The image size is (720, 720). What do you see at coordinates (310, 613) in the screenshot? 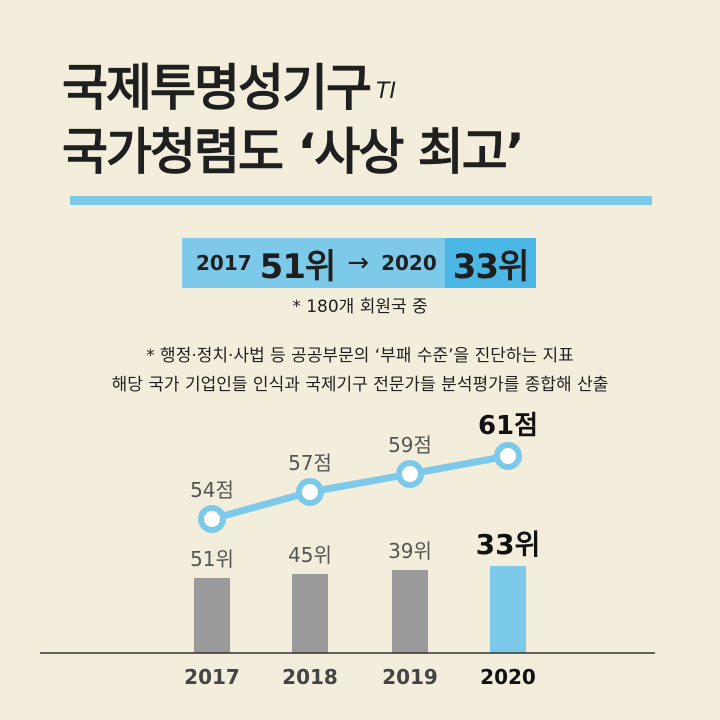
I see `bar-2018` at bounding box center [310, 613].